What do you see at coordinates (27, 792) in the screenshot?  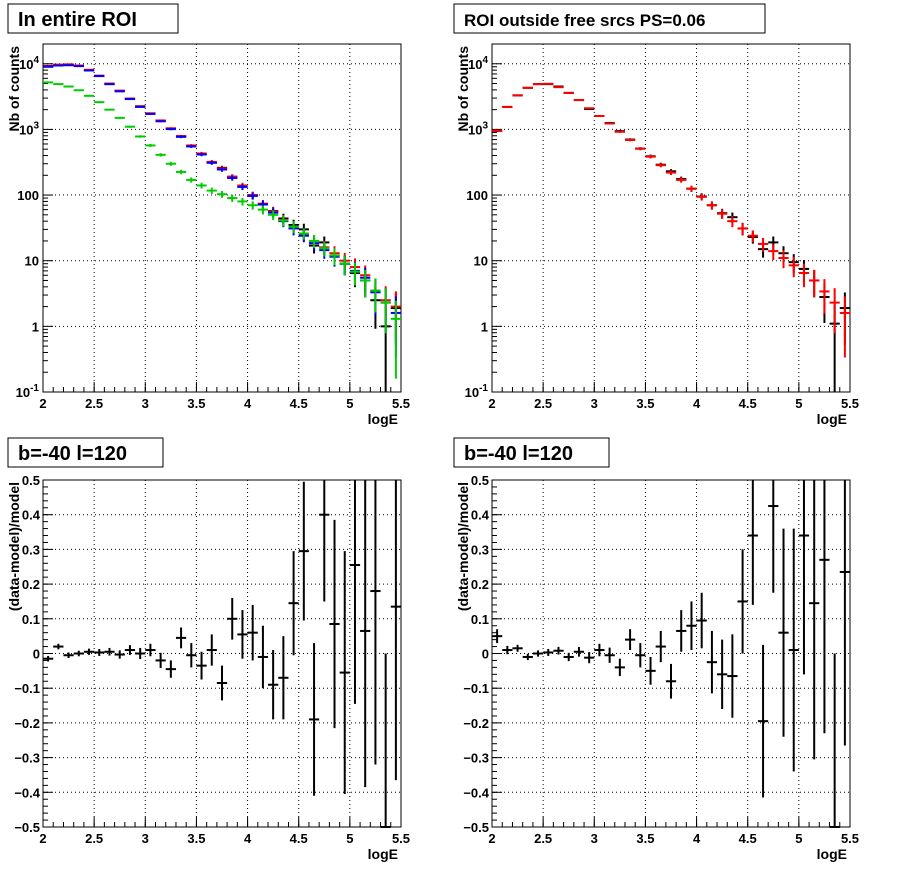 I see `y-tick-label: −0.4` at bounding box center [27, 792].